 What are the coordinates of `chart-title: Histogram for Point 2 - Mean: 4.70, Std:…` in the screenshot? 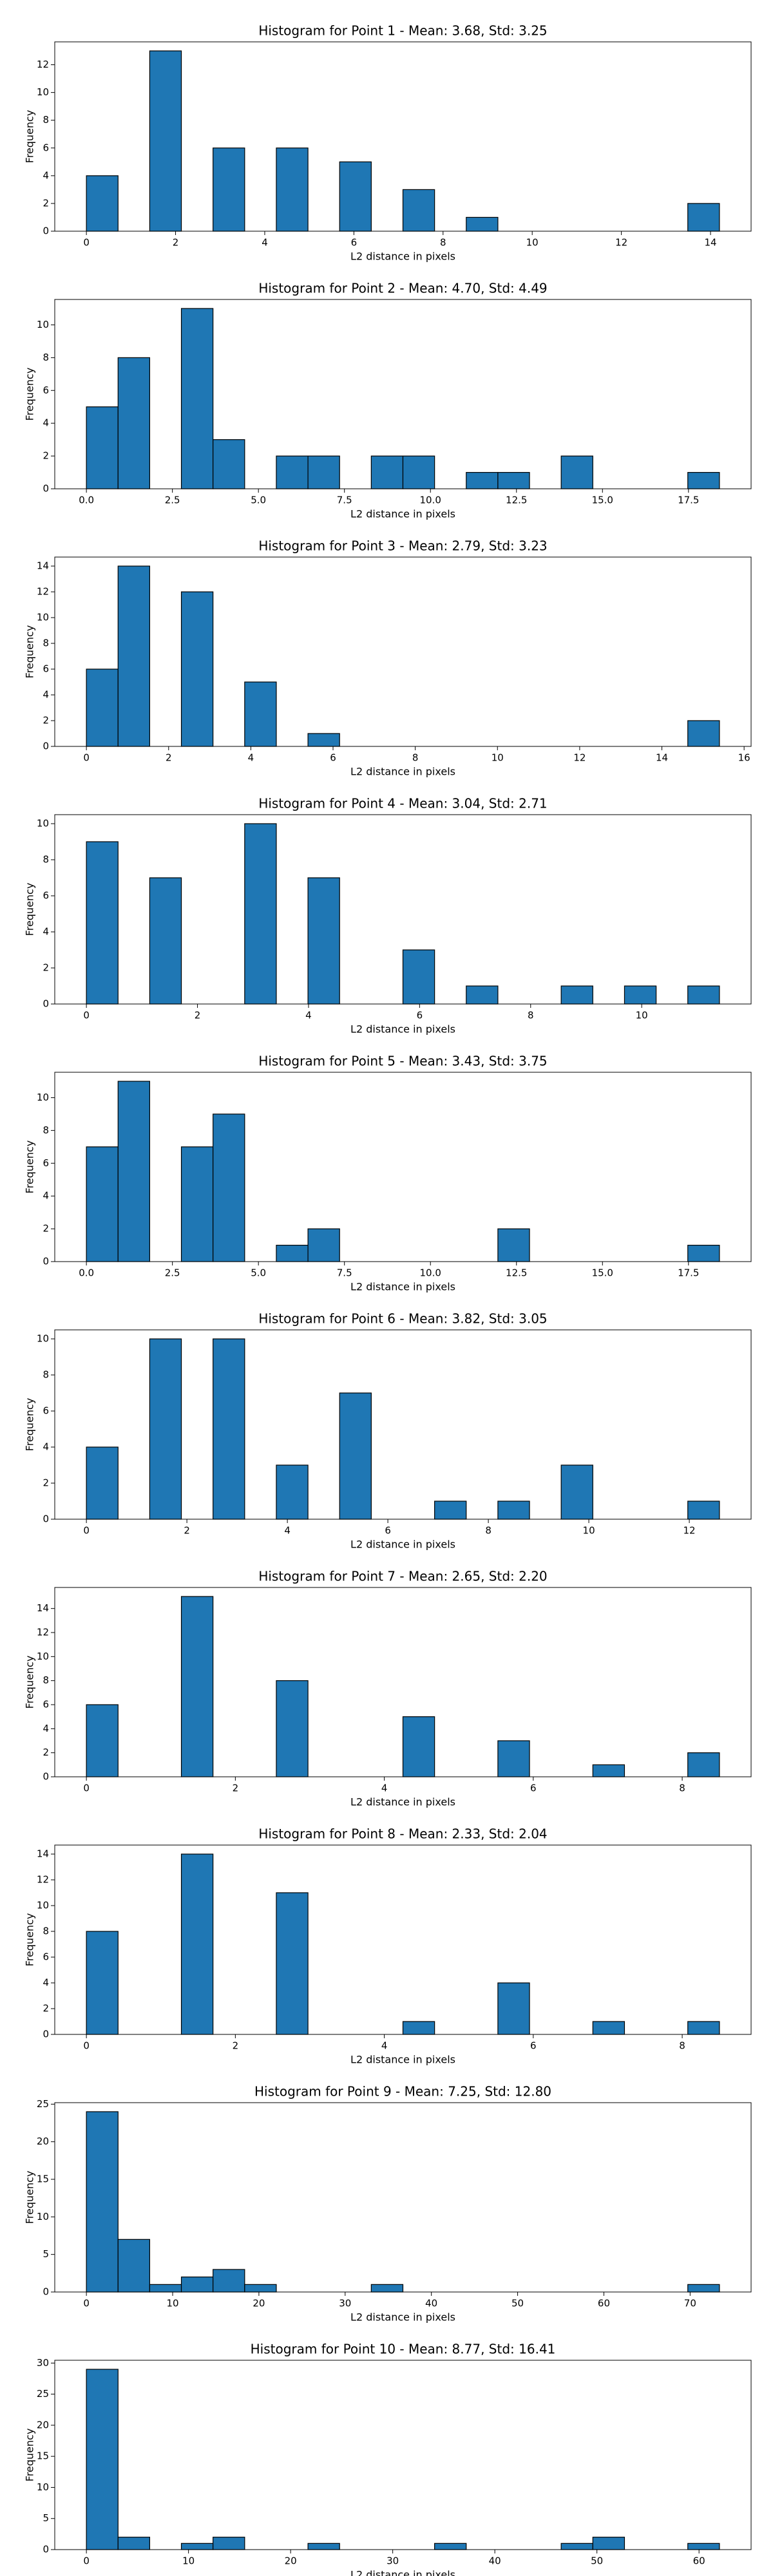 It's located at (402, 288).